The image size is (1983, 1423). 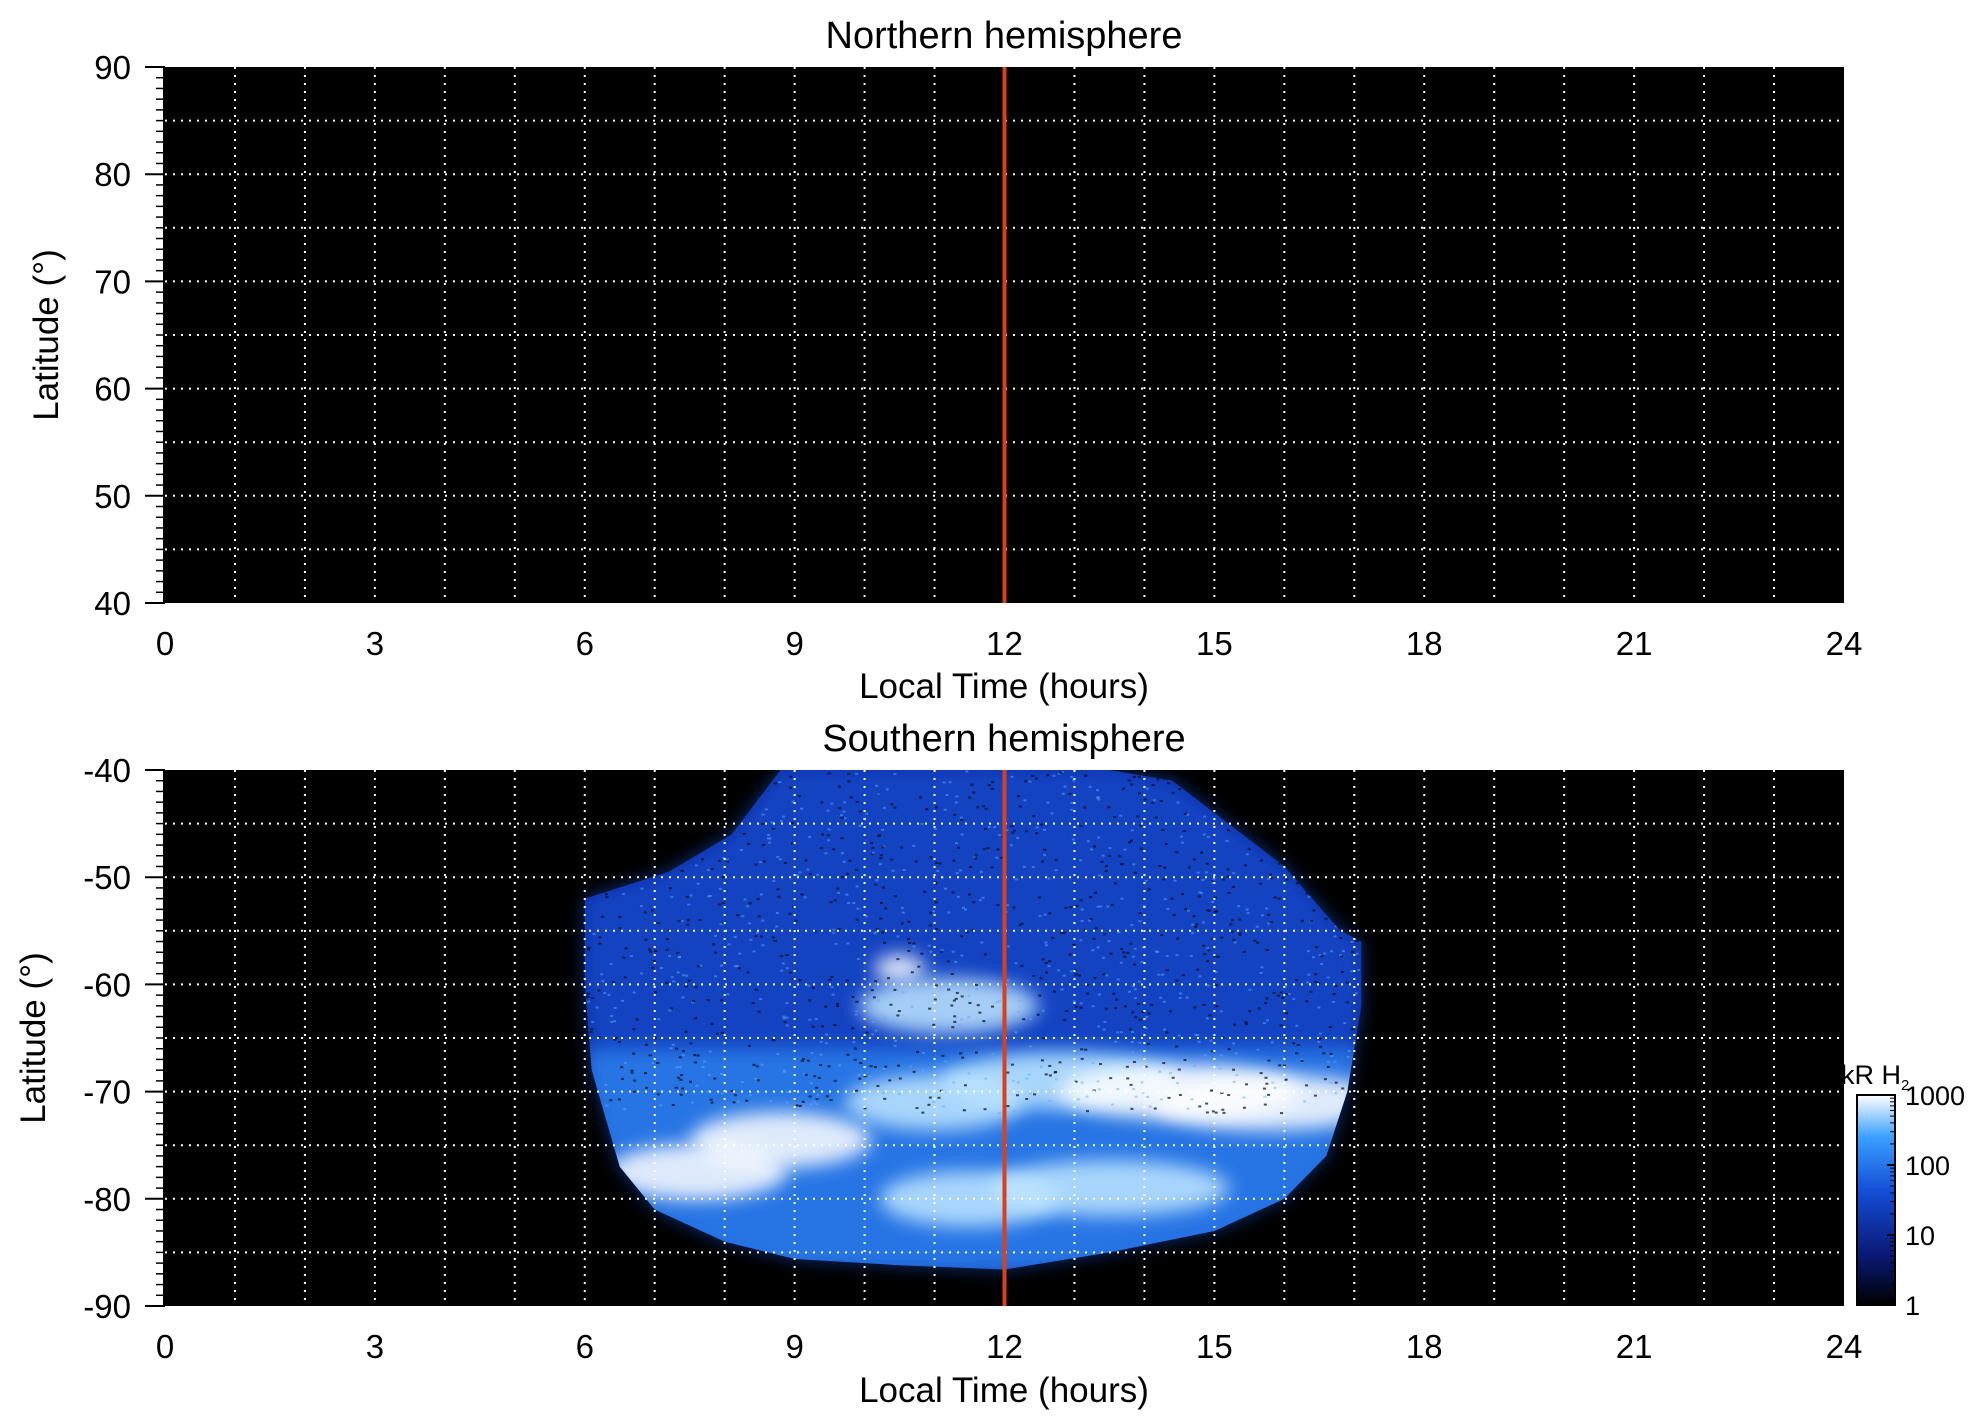 I want to click on x-tick-label: 18, so click(x=1424, y=643).